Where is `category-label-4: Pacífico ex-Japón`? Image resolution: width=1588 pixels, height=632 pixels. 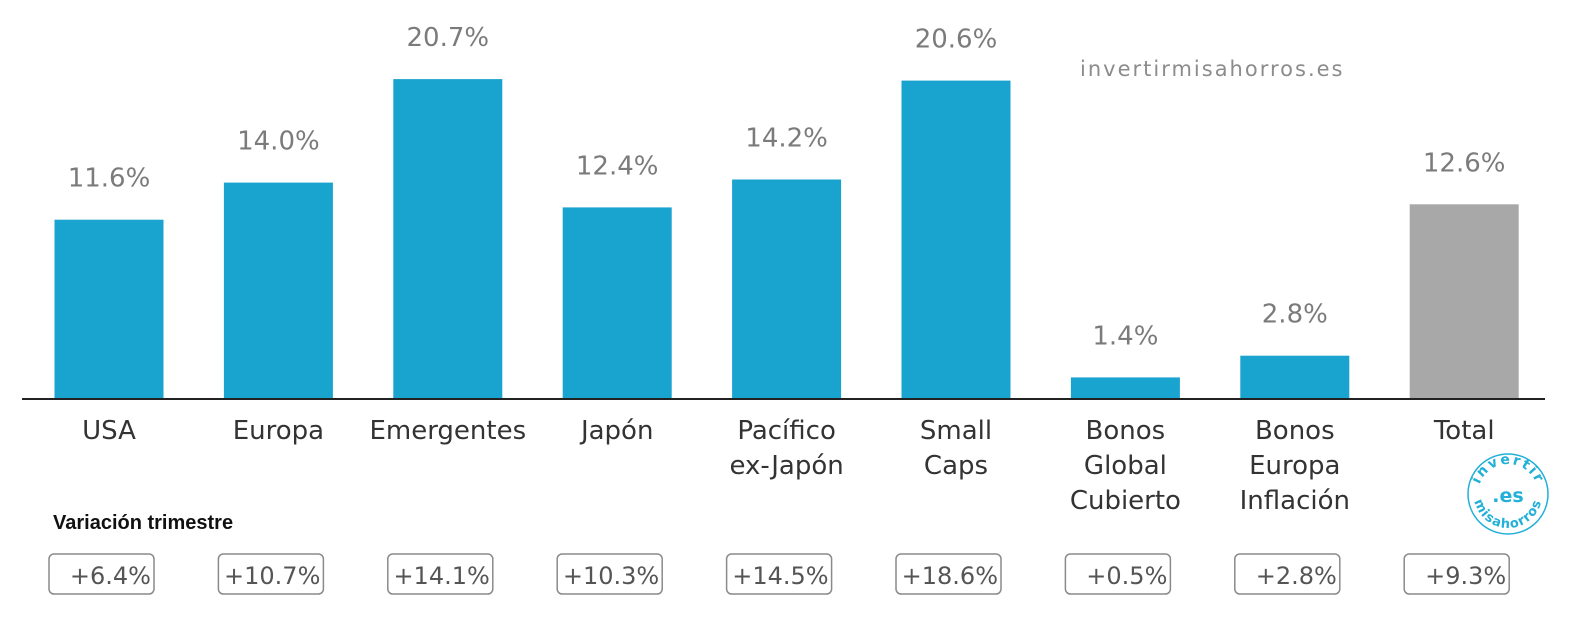
category-label-4: Pacífico ex-Japón is located at coordinates (786, 448).